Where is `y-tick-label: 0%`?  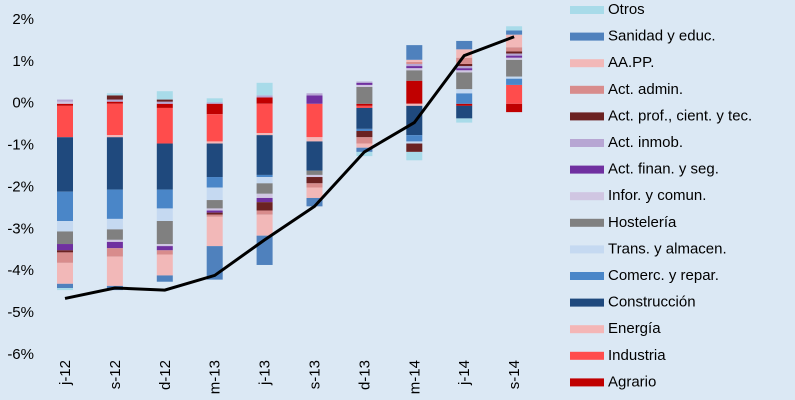 y-tick-label: 0% is located at coordinates (23, 103).